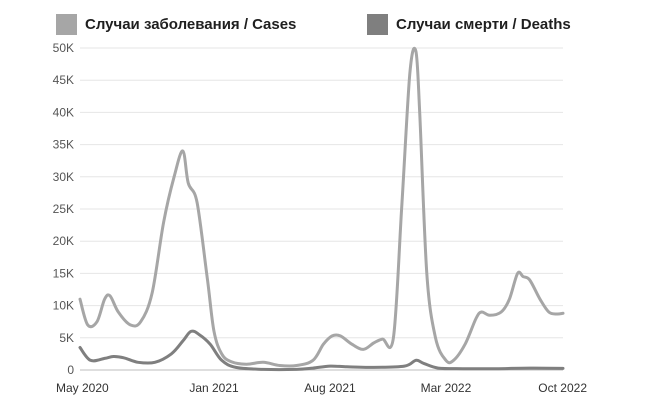 The image size is (658, 404). Describe the element at coordinates (330, 388) in the screenshot. I see `x-tick-label: Aug 2021` at that location.